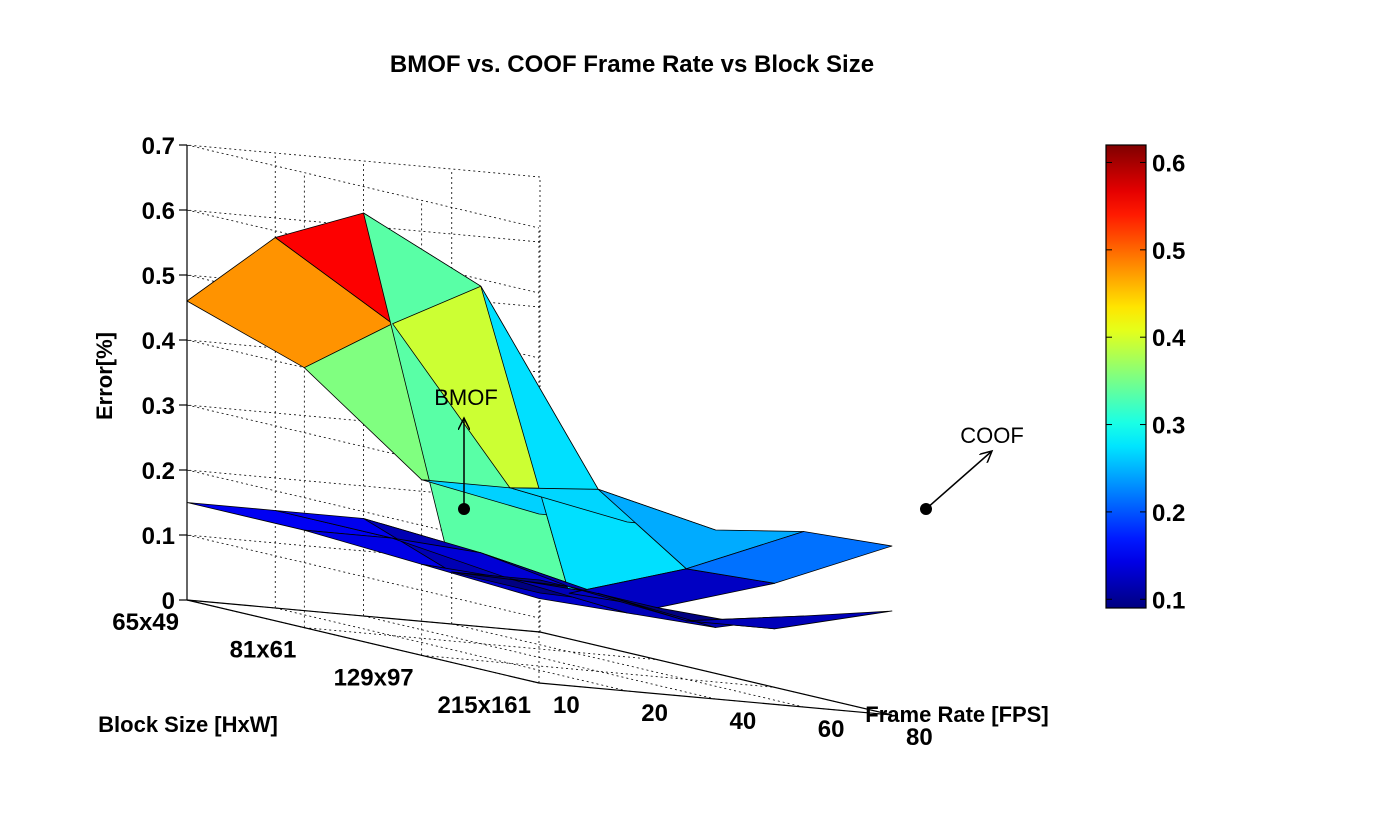 The height and width of the screenshot is (823, 1382). What do you see at coordinates (168, 601) in the screenshot?
I see `z-tick-label: 0` at bounding box center [168, 601].